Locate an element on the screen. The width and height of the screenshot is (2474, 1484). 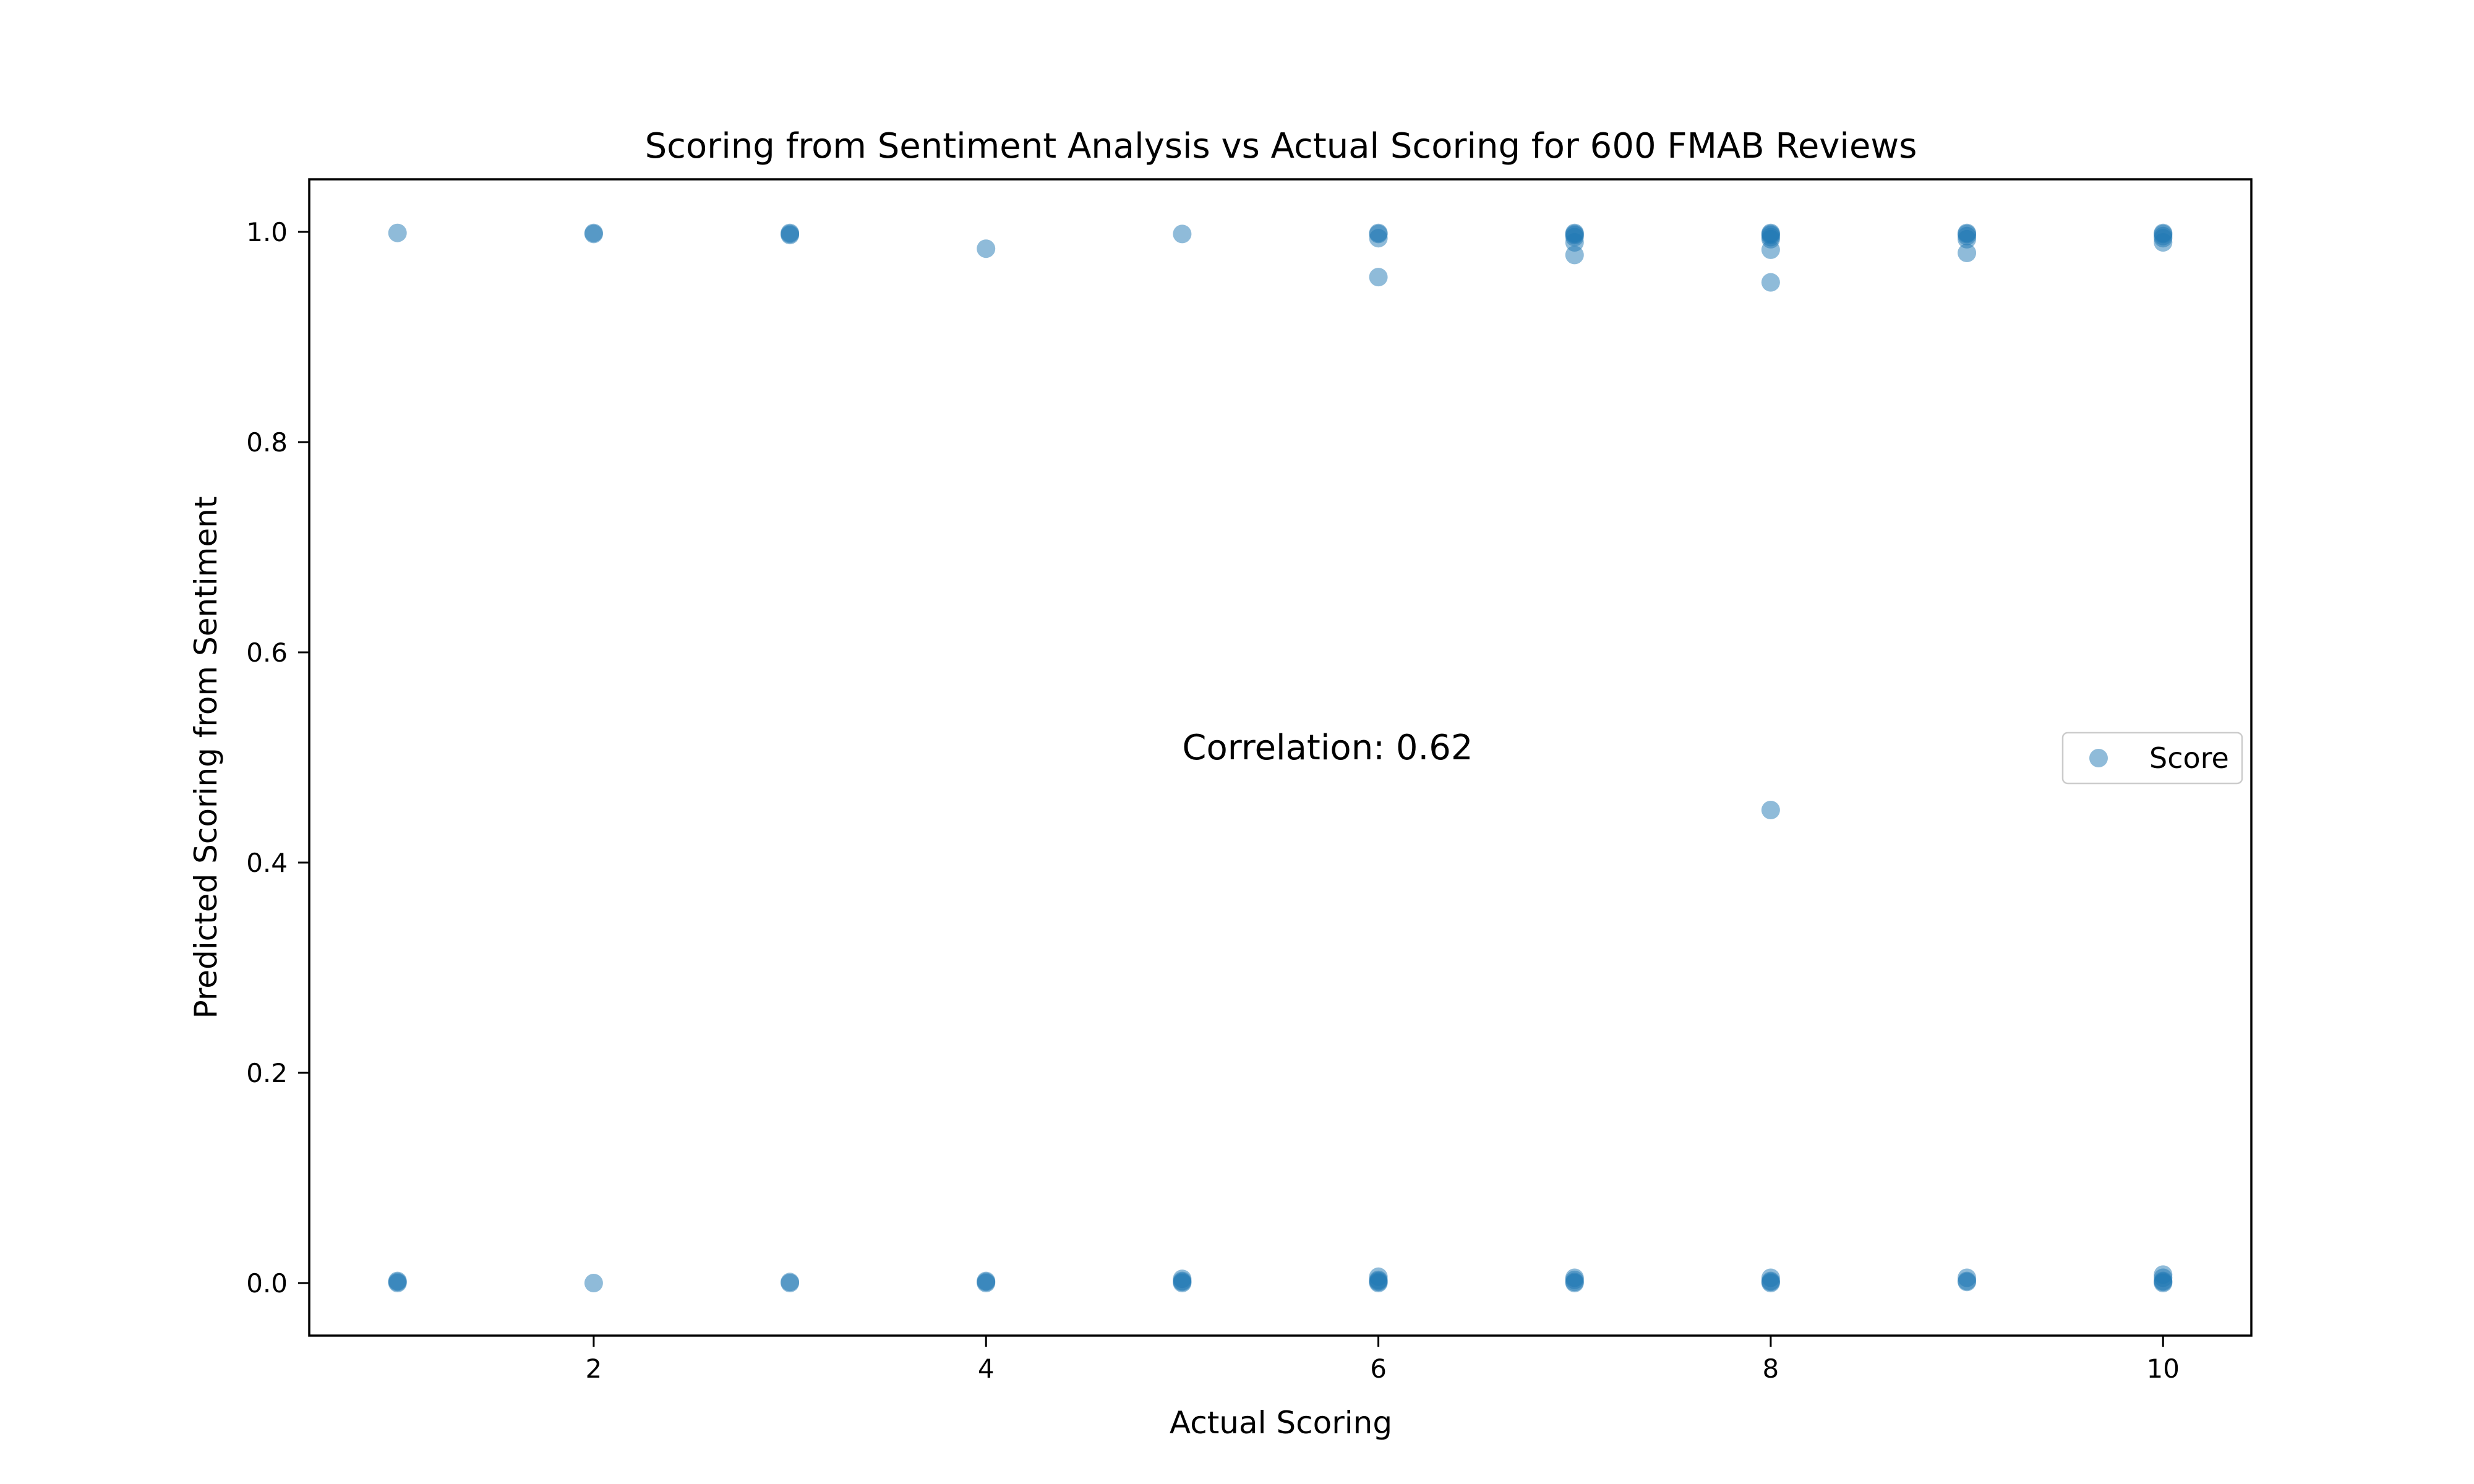
x-ticks-layer: 2 4 6 8 10 is located at coordinates (1383, 1360).